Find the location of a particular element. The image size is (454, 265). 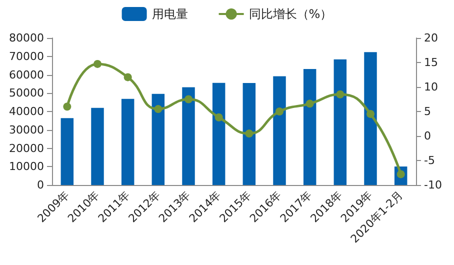

y2-tick-label: -10 is located at coordinates (433, 185).